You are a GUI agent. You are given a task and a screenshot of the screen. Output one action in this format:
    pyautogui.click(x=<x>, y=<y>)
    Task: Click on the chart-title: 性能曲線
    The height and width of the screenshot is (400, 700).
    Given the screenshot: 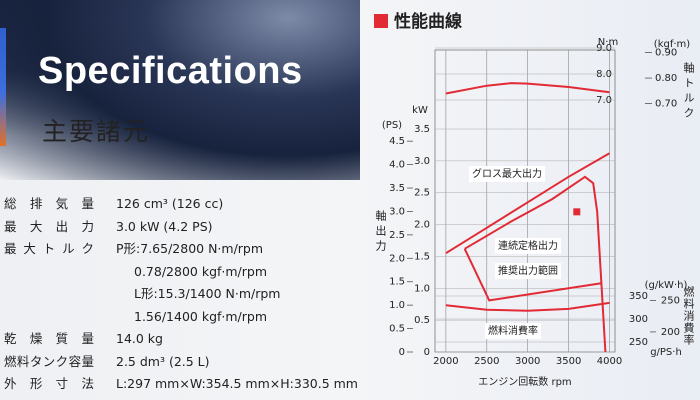 What is the action you would take?
    pyautogui.click(x=428, y=21)
    